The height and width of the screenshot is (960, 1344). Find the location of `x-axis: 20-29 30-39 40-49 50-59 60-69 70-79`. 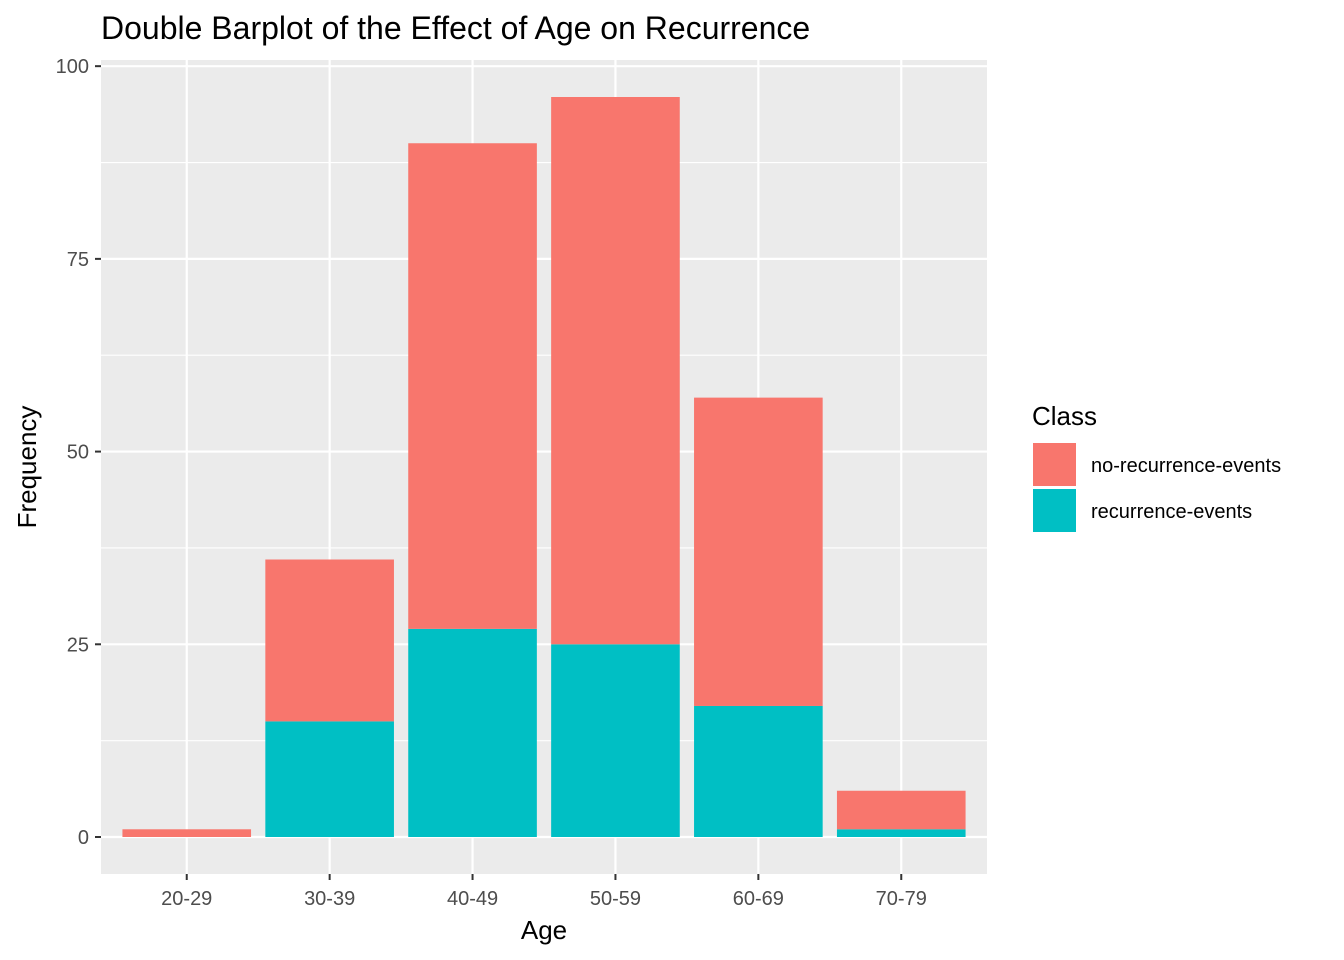

x-axis: 20-29 30-39 40-49 50-59 60-69 70-79 is located at coordinates (544, 892).